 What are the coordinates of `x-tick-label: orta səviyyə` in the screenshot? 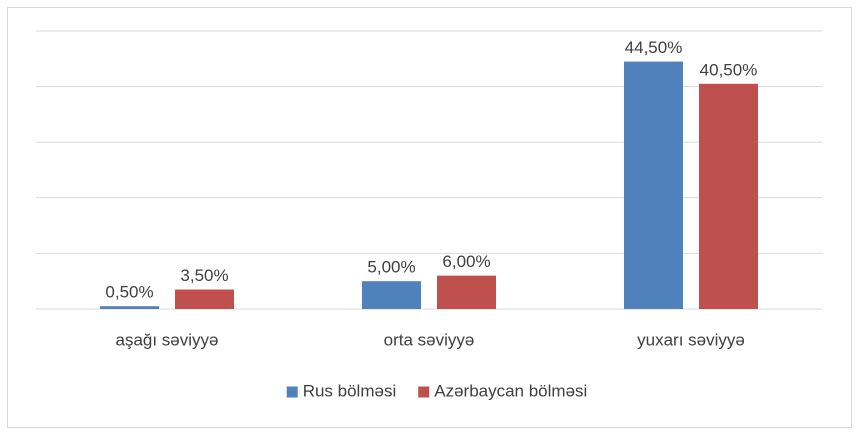 It's located at (429, 339).